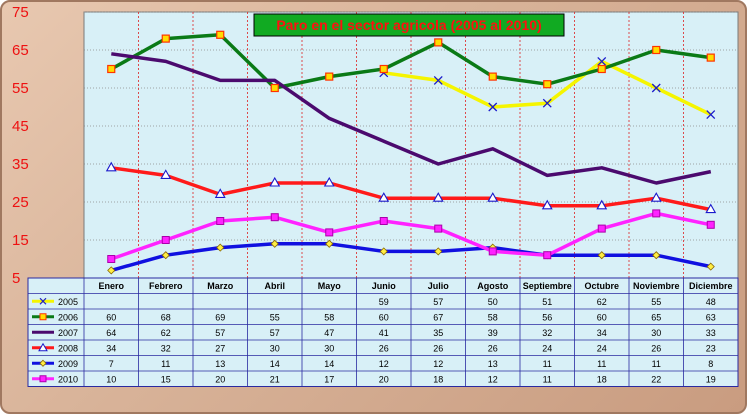 The height and width of the screenshot is (416, 747). What do you see at coordinates (68, 364) in the screenshot?
I see `series-name: 2009` at bounding box center [68, 364].